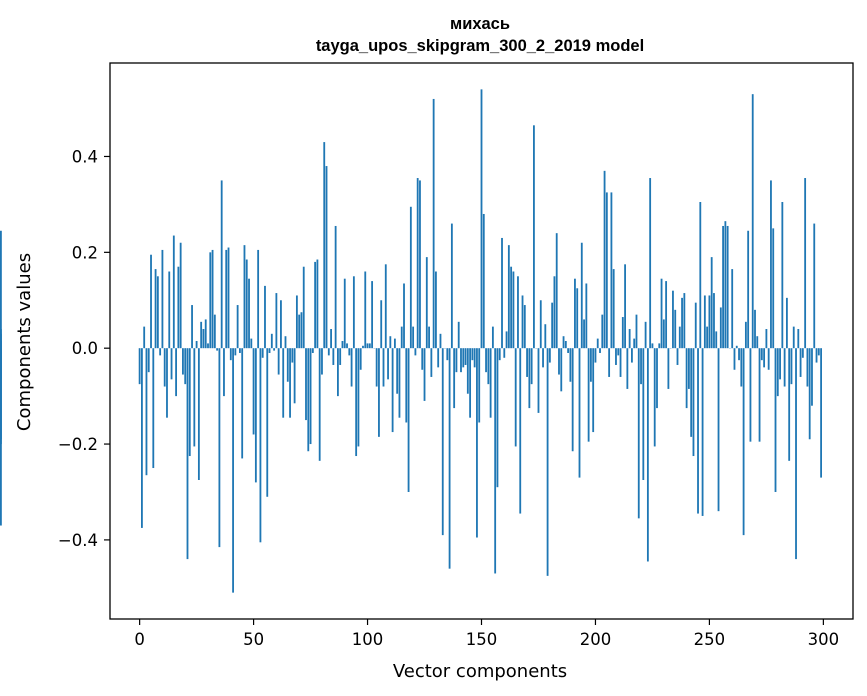 The height and width of the screenshot is (696, 867). What do you see at coordinates (85, 252) in the screenshot?
I see `y-tick-label: 0.2` at bounding box center [85, 252].